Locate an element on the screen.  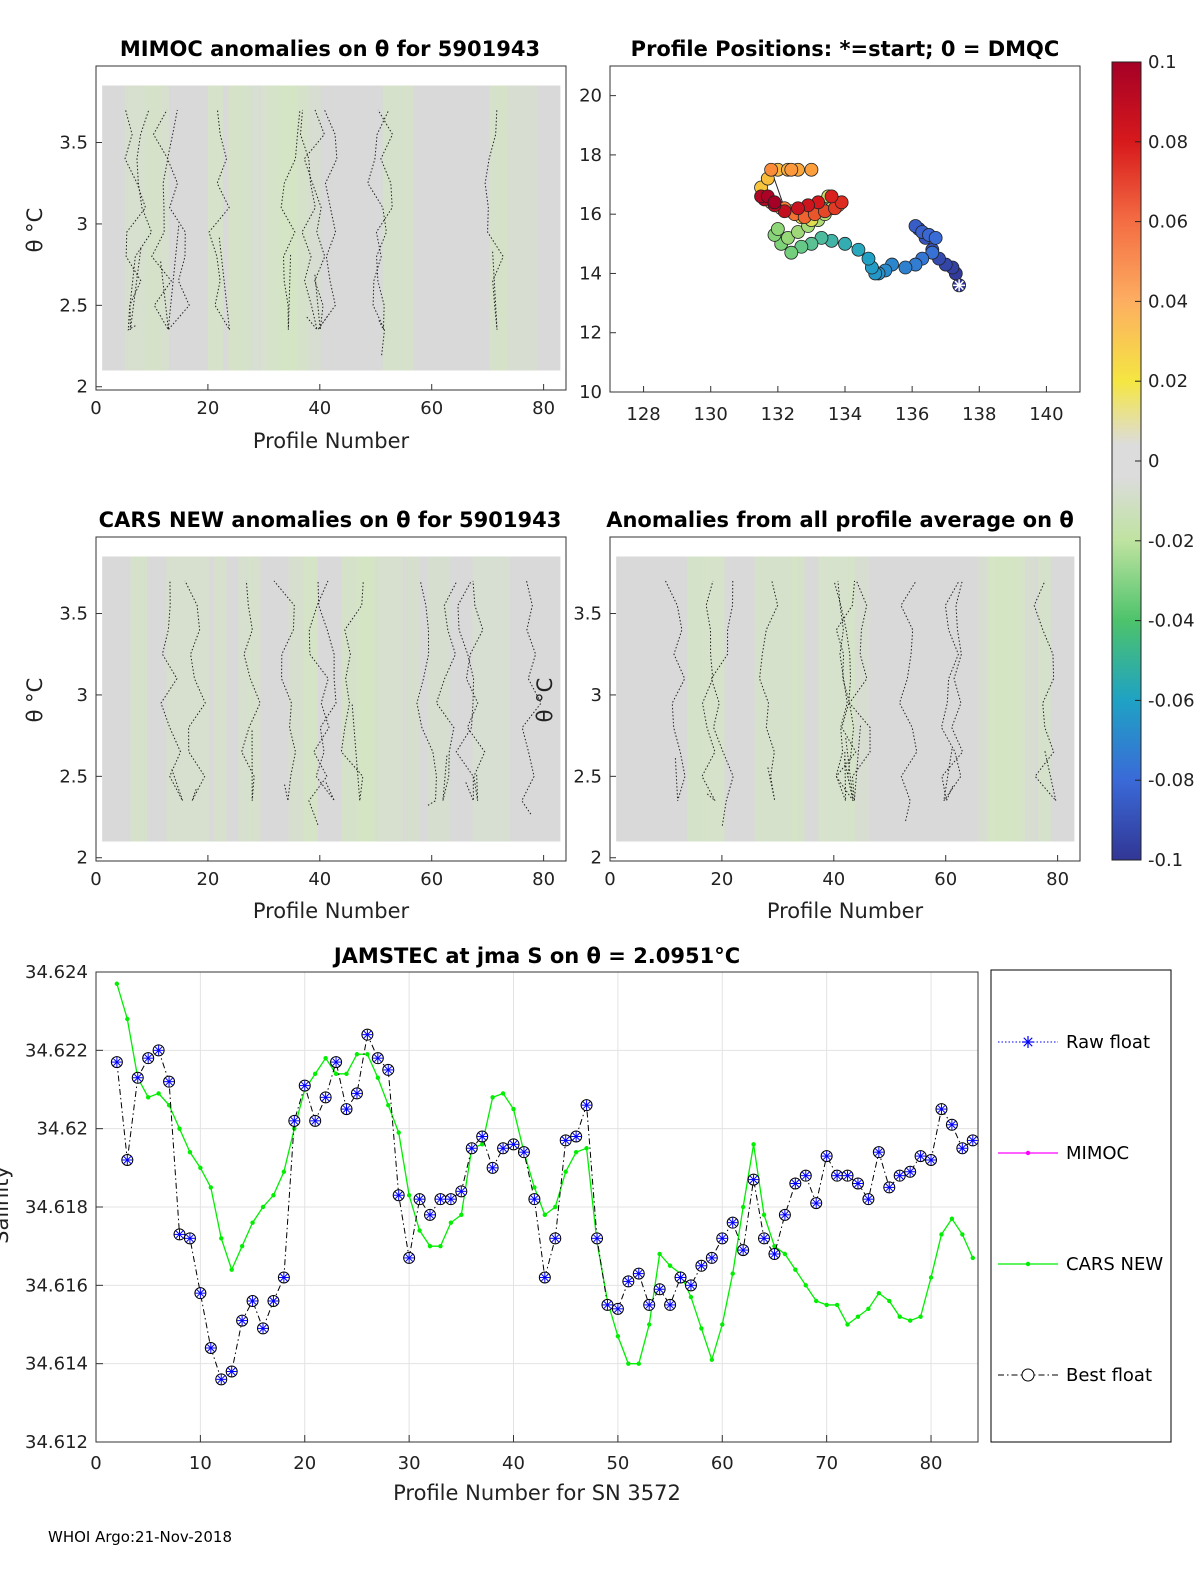
cars-ylabel: θ °C is located at coordinates (35, 700).